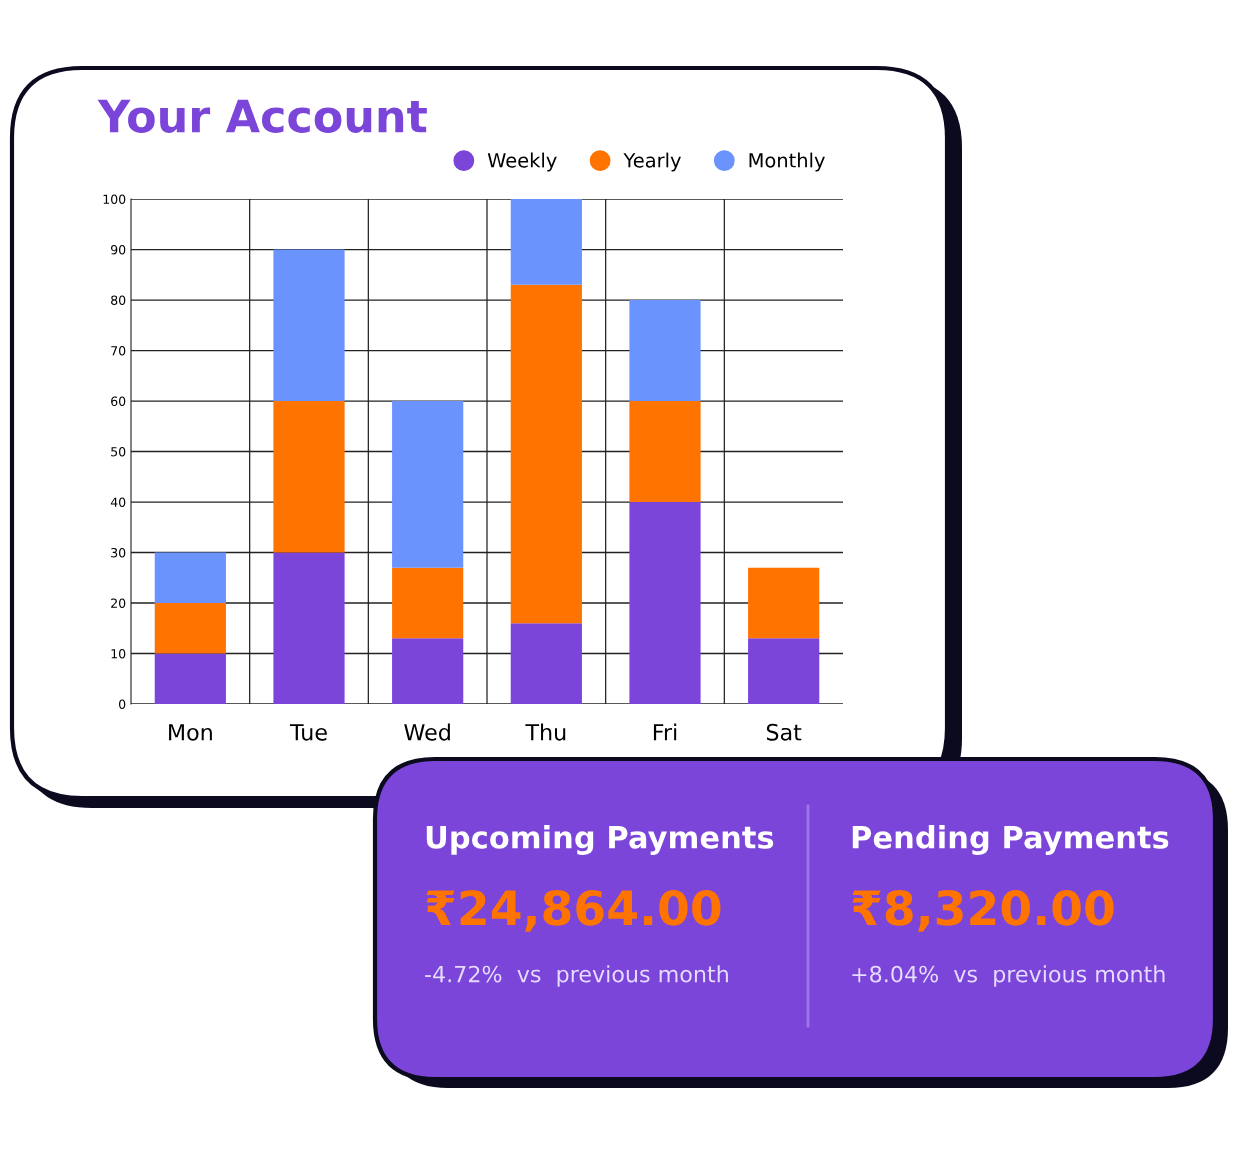  Describe the element at coordinates (545, 732) in the screenshot. I see `x-tick-label: Thu` at that location.